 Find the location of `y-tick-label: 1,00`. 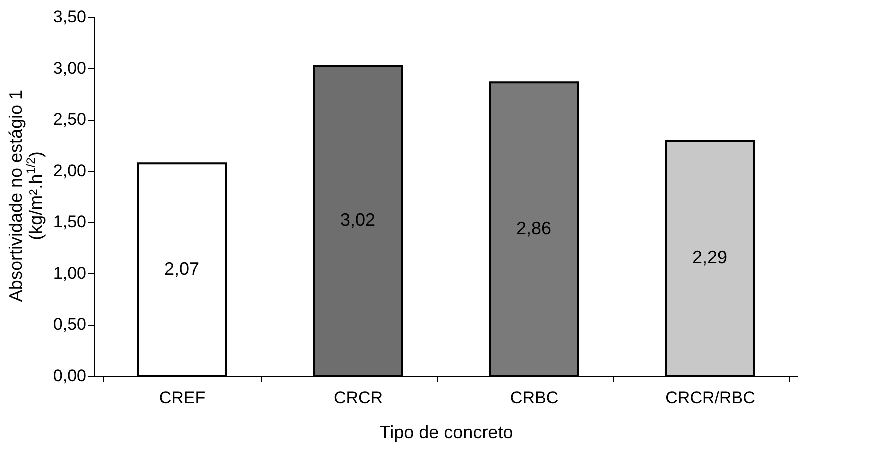

y-tick-label: 1,00 is located at coordinates (69, 273).